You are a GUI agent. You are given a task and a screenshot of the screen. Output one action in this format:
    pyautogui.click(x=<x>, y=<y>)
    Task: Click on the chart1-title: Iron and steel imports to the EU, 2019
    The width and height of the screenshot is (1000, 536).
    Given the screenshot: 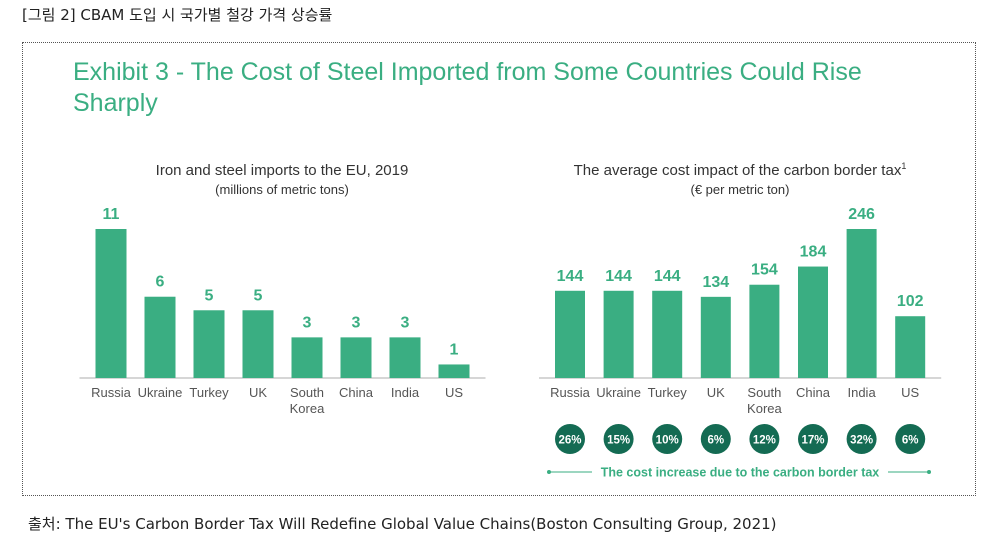 What is the action you would take?
    pyautogui.click(x=282, y=170)
    